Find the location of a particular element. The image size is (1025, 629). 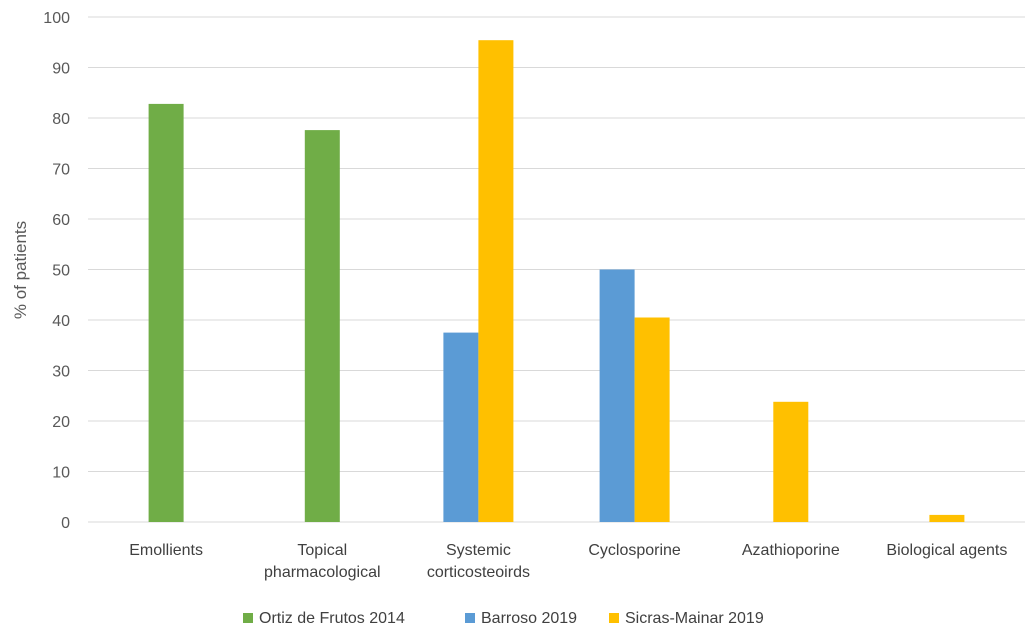

y-tick-label: 50 is located at coordinates (61, 271).